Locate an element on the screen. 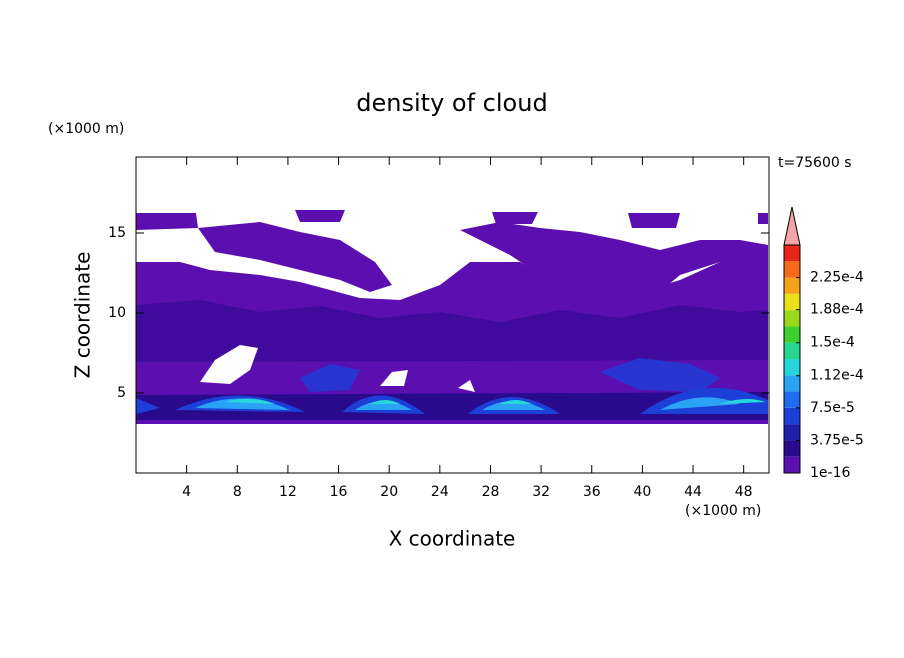 The width and height of the screenshot is (904, 658). x-tick-label: 24 is located at coordinates (440, 492).